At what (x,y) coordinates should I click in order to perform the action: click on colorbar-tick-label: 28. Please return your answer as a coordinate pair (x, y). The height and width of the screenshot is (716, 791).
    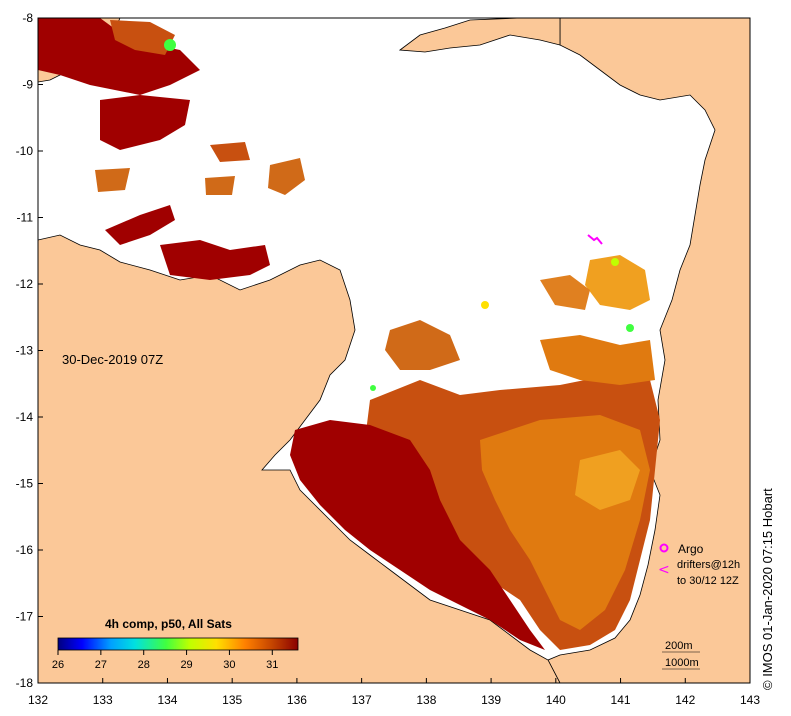
    Looking at the image, I should click on (144, 665).